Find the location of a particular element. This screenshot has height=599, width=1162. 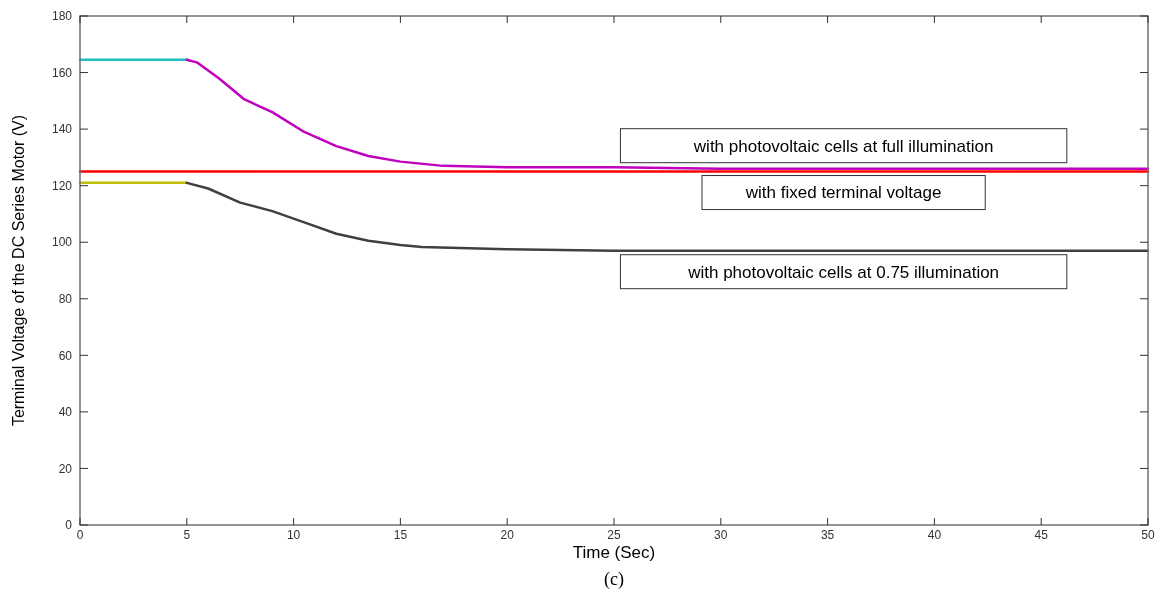

y-tick-label: 140 is located at coordinates (62, 129).